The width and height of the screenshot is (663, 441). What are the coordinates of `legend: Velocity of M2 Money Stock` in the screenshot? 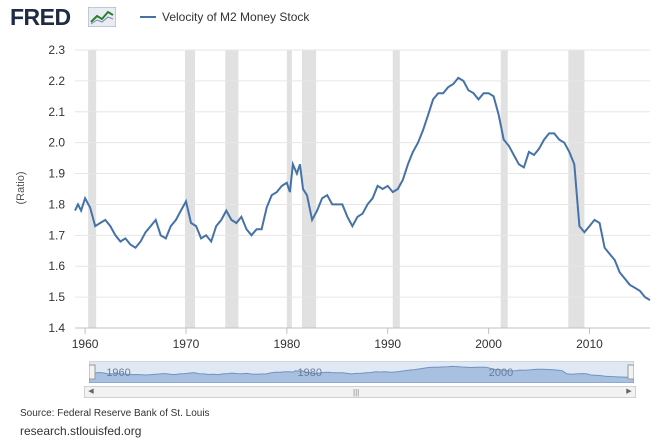 It's located at (224, 17).